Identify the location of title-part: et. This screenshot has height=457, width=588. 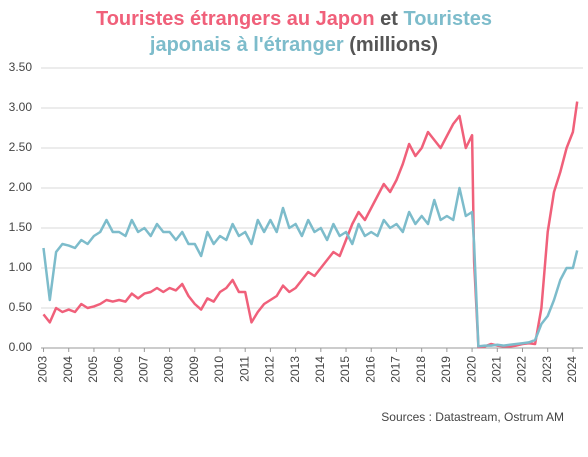
(389, 19).